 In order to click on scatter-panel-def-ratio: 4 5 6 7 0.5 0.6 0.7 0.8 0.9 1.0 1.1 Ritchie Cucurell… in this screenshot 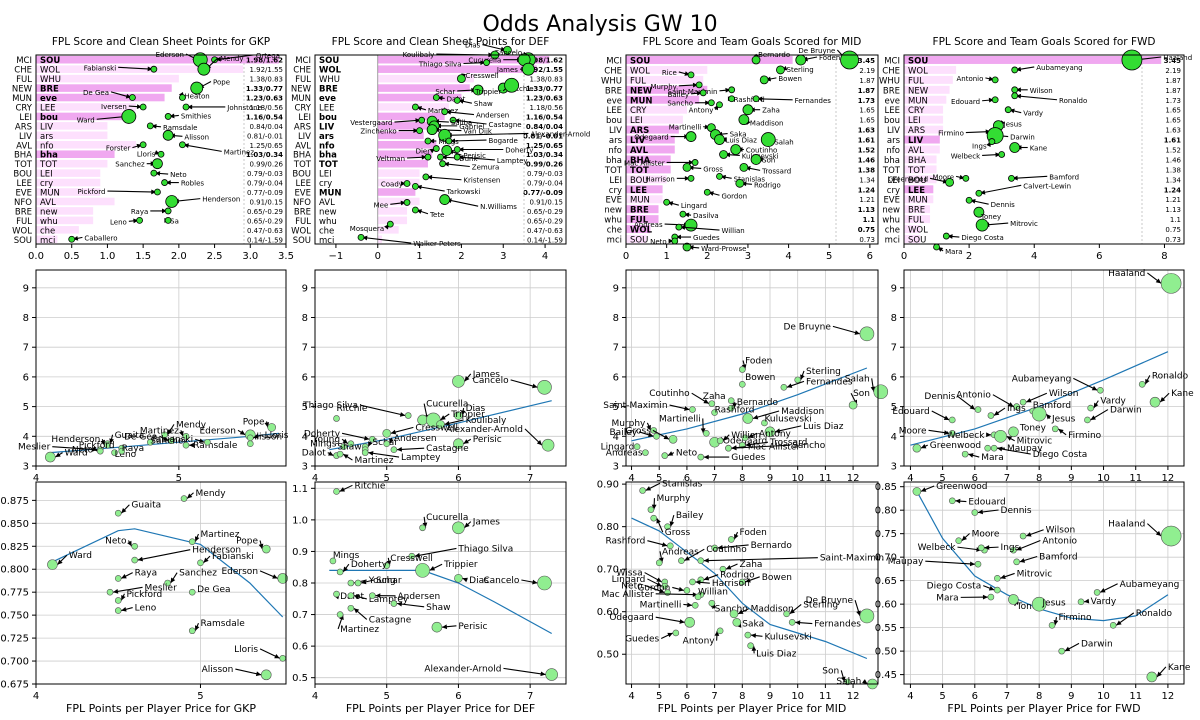, I will do `click(429, 598)`.